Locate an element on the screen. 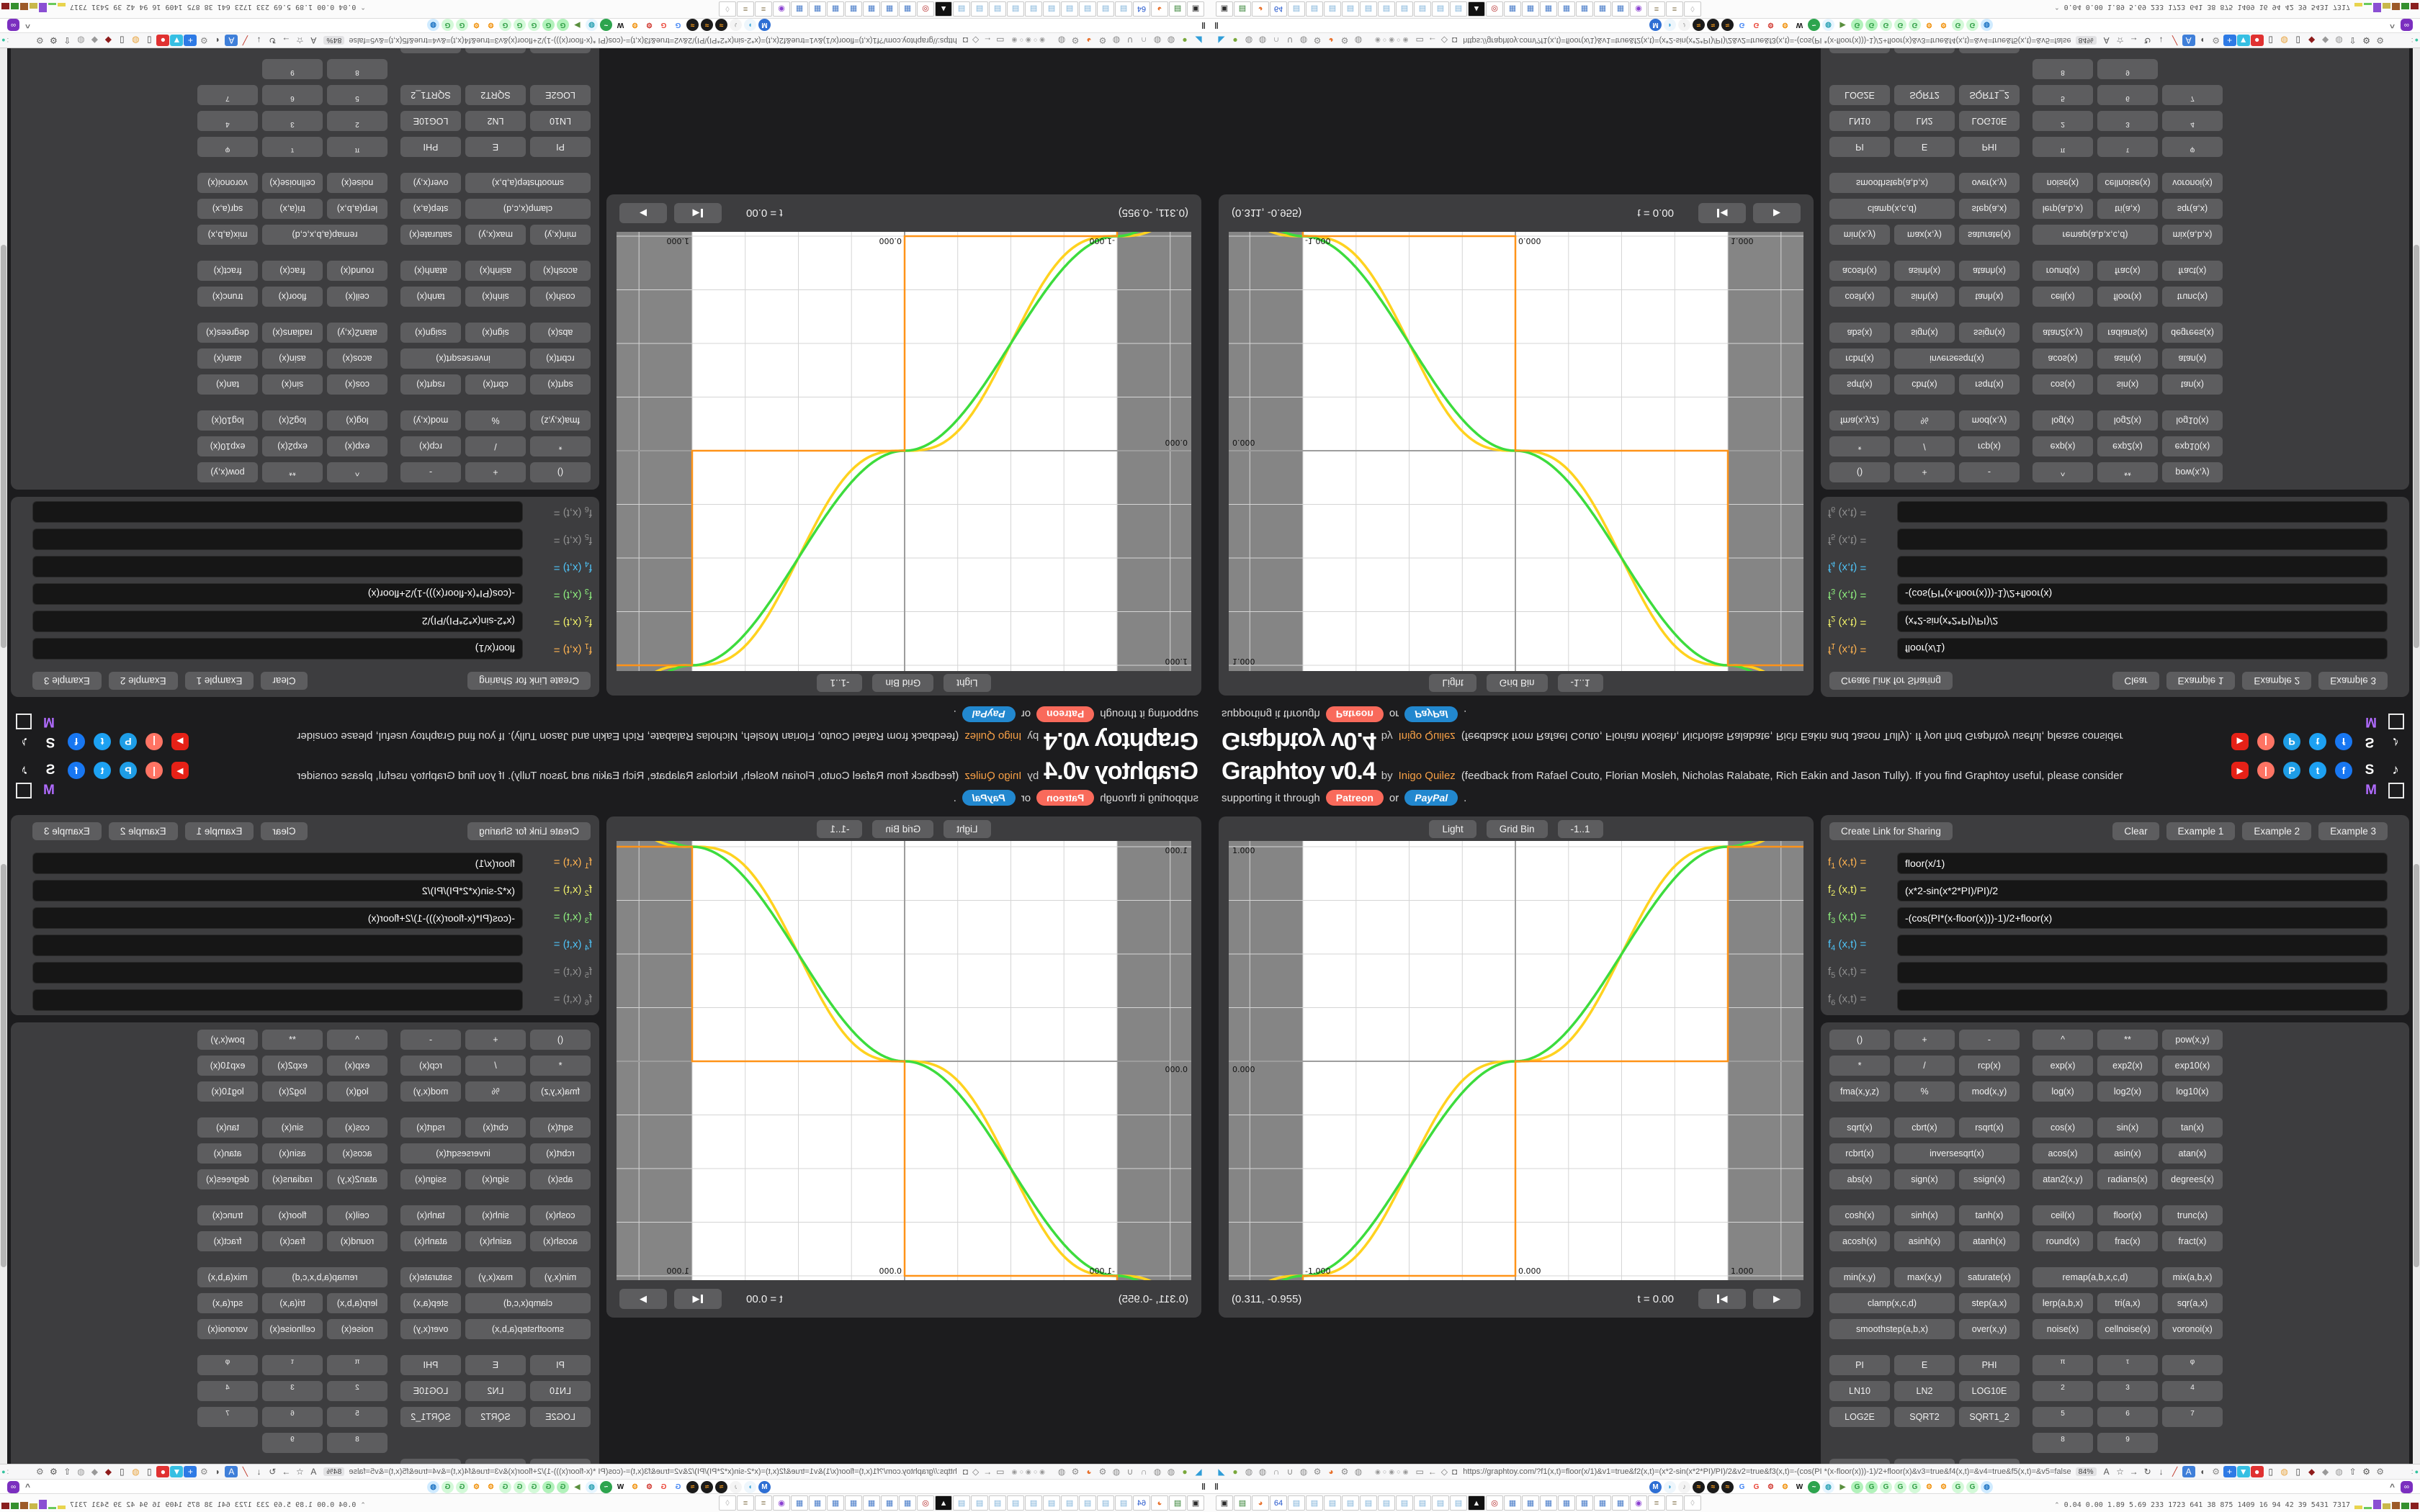 Image resolution: width=2420 pixels, height=1512 pixels. shield-gray-icon: ◆ is located at coordinates (94, 1472).